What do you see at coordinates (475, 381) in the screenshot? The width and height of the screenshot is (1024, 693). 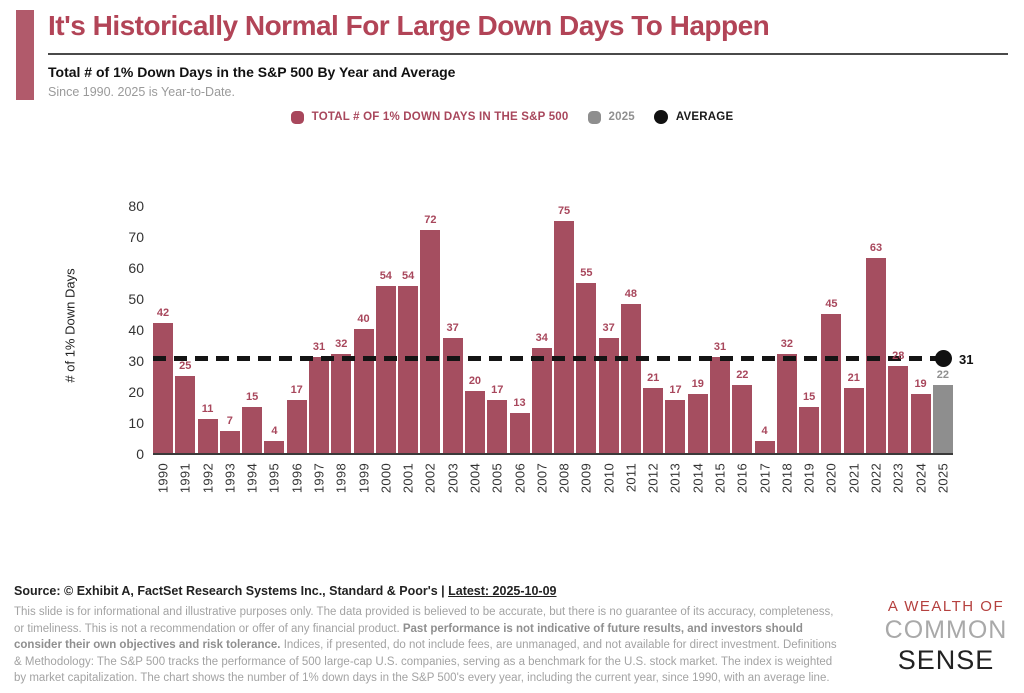 I see `bar-value-label: 20` at bounding box center [475, 381].